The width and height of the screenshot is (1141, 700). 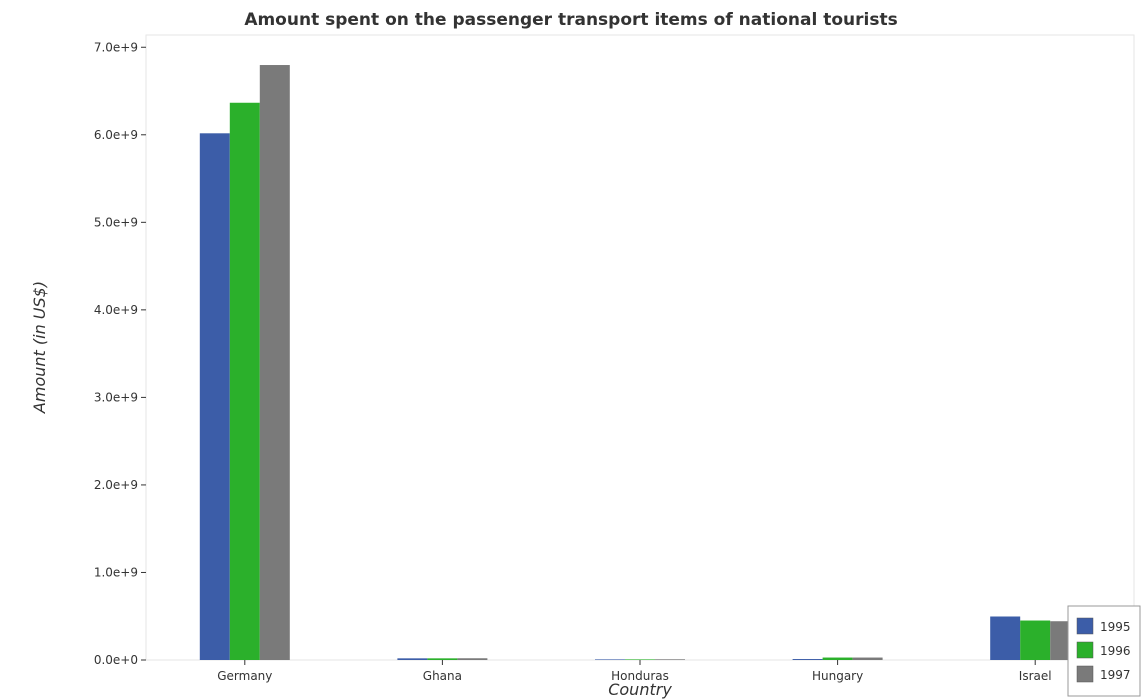 I want to click on y-tick-label: 6.0e+9, so click(x=116, y=135).